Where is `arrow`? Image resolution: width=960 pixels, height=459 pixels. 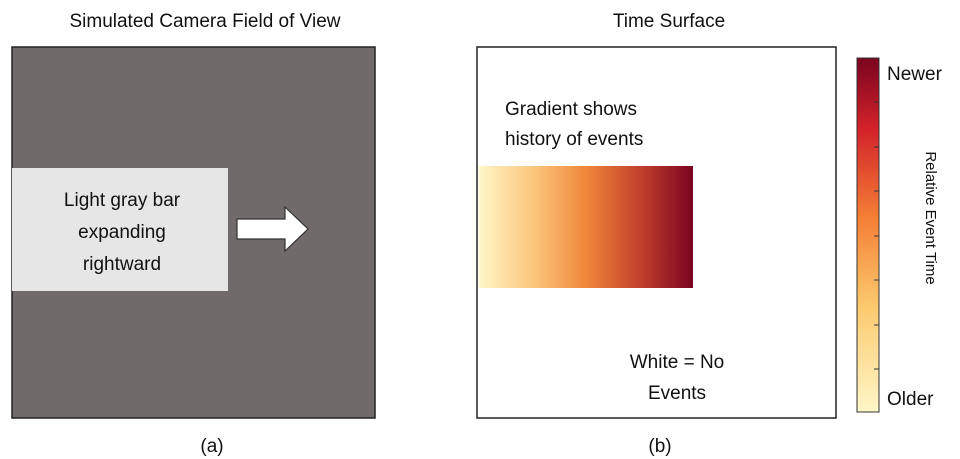
arrow is located at coordinates (272, 229).